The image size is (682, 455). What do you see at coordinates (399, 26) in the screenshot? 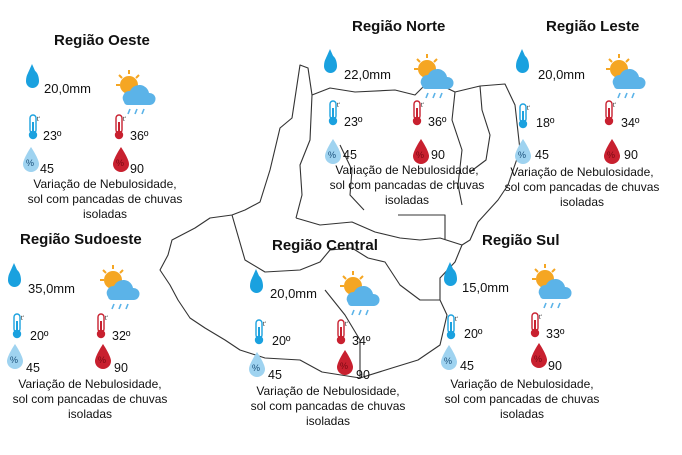
I see `region-title: Região Norte` at bounding box center [399, 26].